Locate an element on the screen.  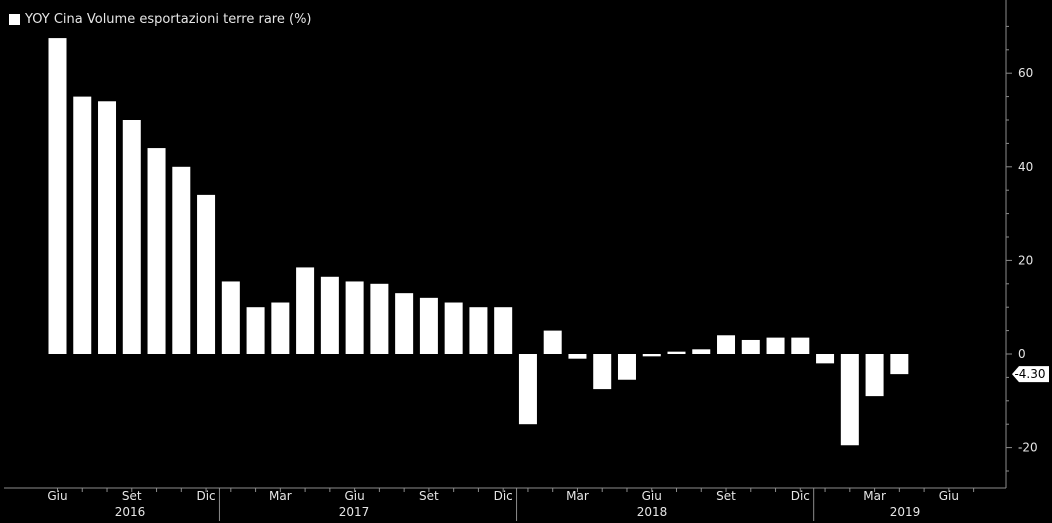
y-tick-label: 60 is located at coordinates (1025, 73).